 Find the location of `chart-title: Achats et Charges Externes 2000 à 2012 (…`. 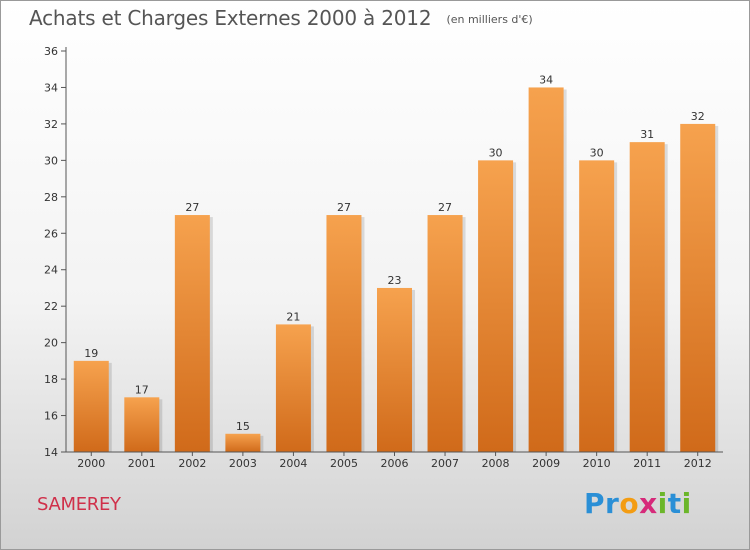

chart-title: Achats et Charges Externes 2000 à 2012 (… is located at coordinates (281, 18).